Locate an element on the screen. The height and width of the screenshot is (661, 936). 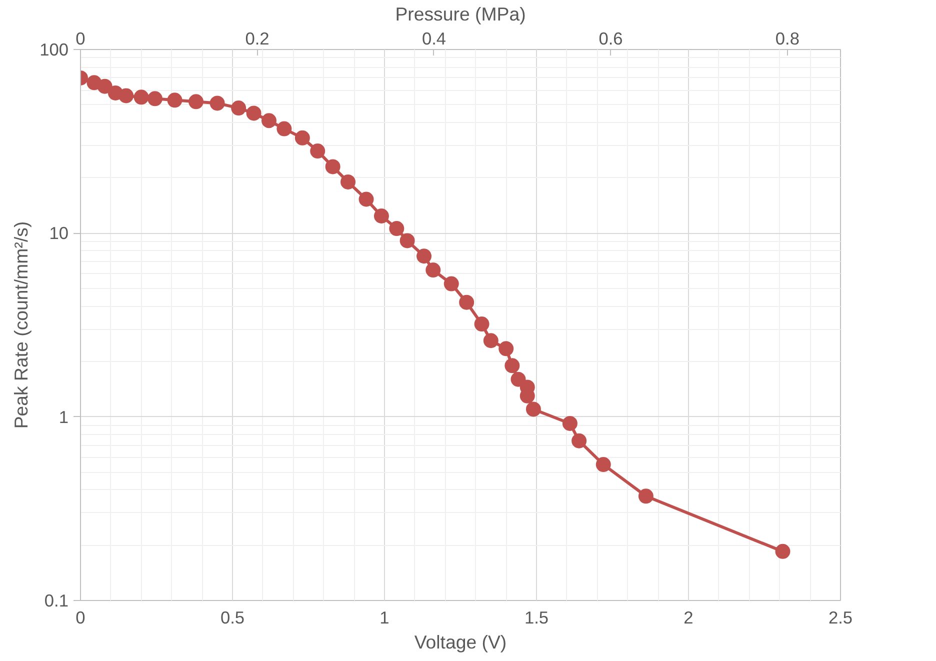
x2-axis-title: Pressure (MPa) is located at coordinates (460, 14).